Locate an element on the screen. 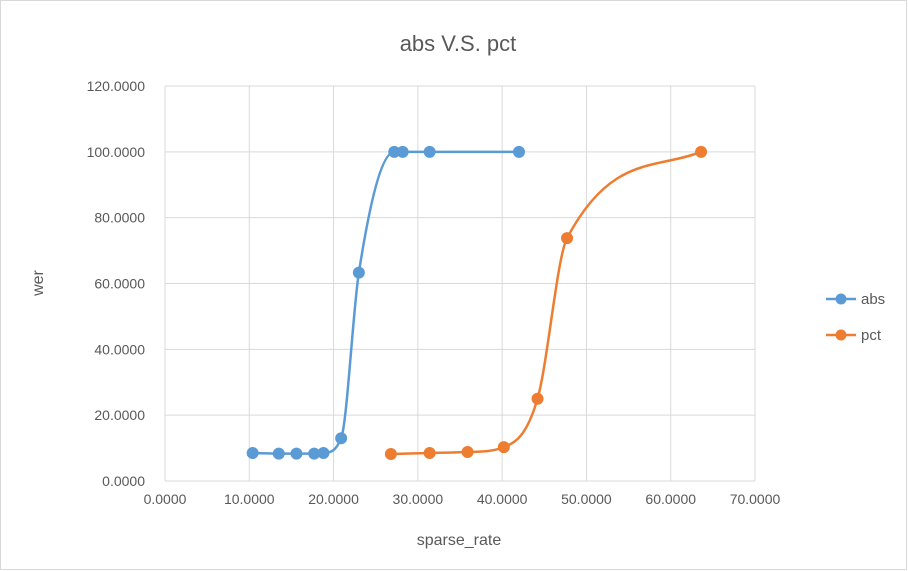  legend-item-abs: abs is located at coordinates (855, 299).